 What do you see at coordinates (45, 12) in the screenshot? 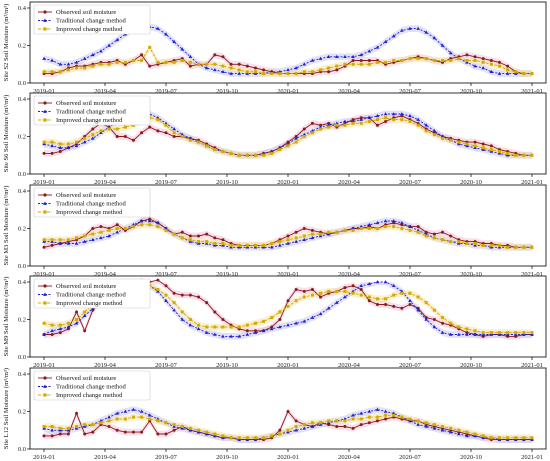
I see `legend-marker` at bounding box center [45, 12].